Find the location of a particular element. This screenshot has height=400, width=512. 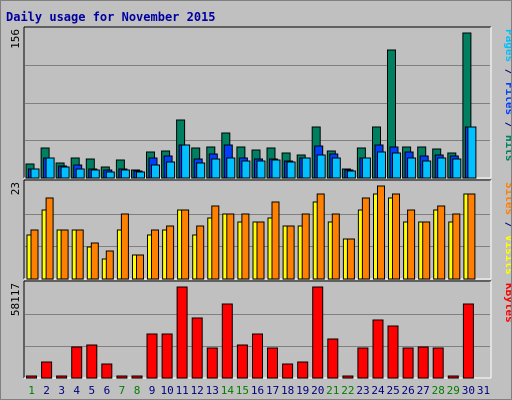

x-tick-label: 24 is located at coordinates (378, 390).